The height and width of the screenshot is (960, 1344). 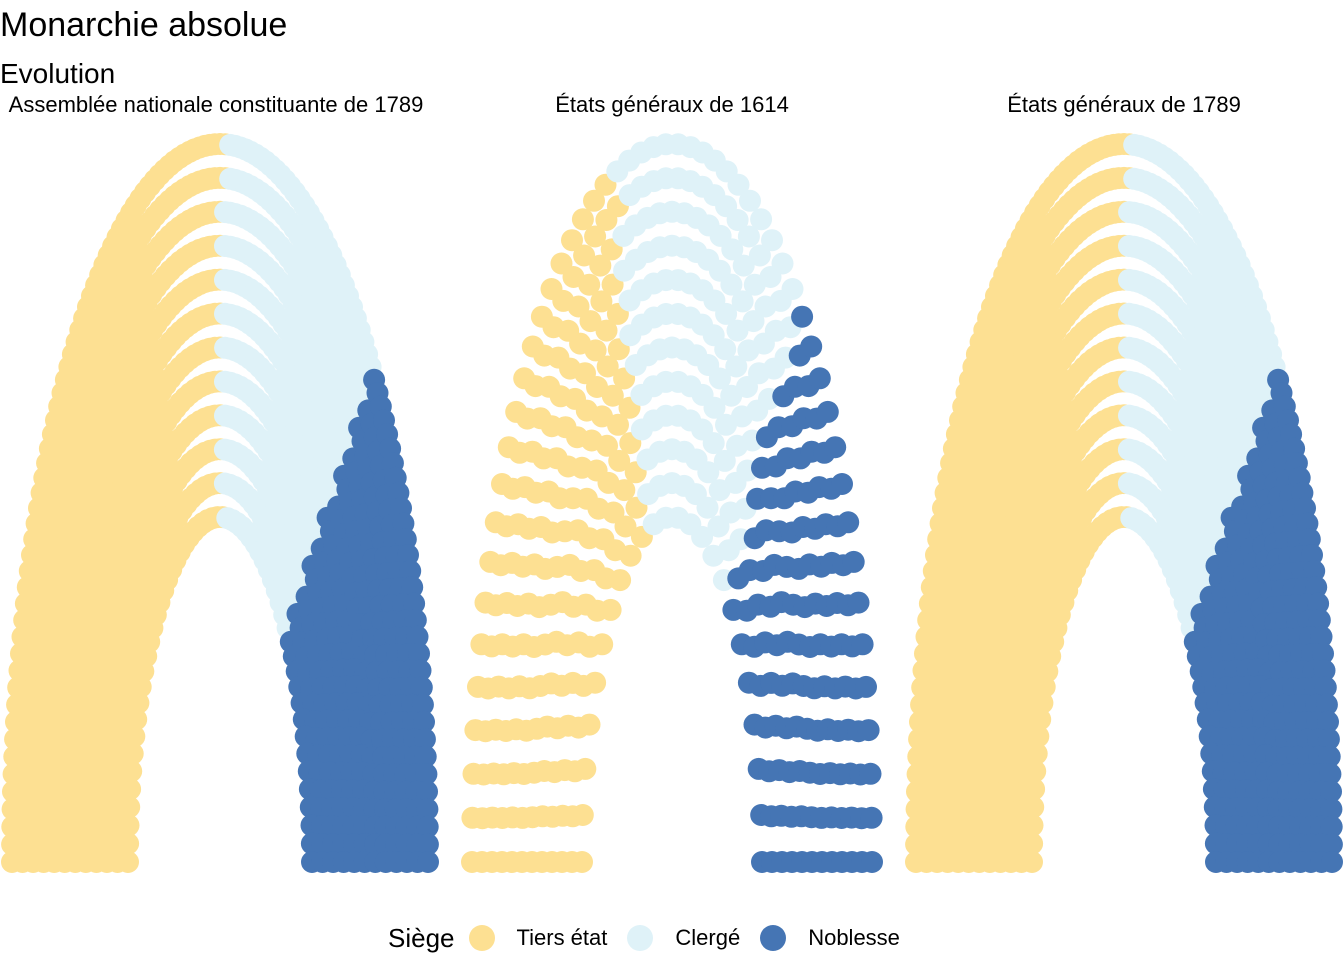 I want to click on panel-title-etats-1614: États généraux de 1614, so click(x=672, y=104).